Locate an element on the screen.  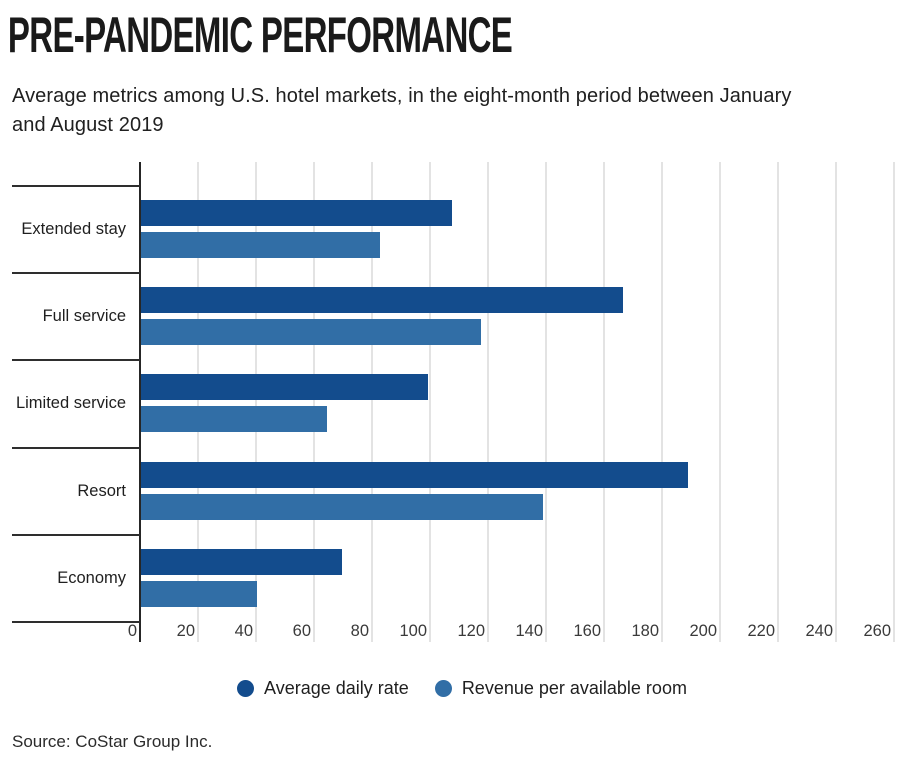
x-tick-label: 100 is located at coordinates (413, 631).